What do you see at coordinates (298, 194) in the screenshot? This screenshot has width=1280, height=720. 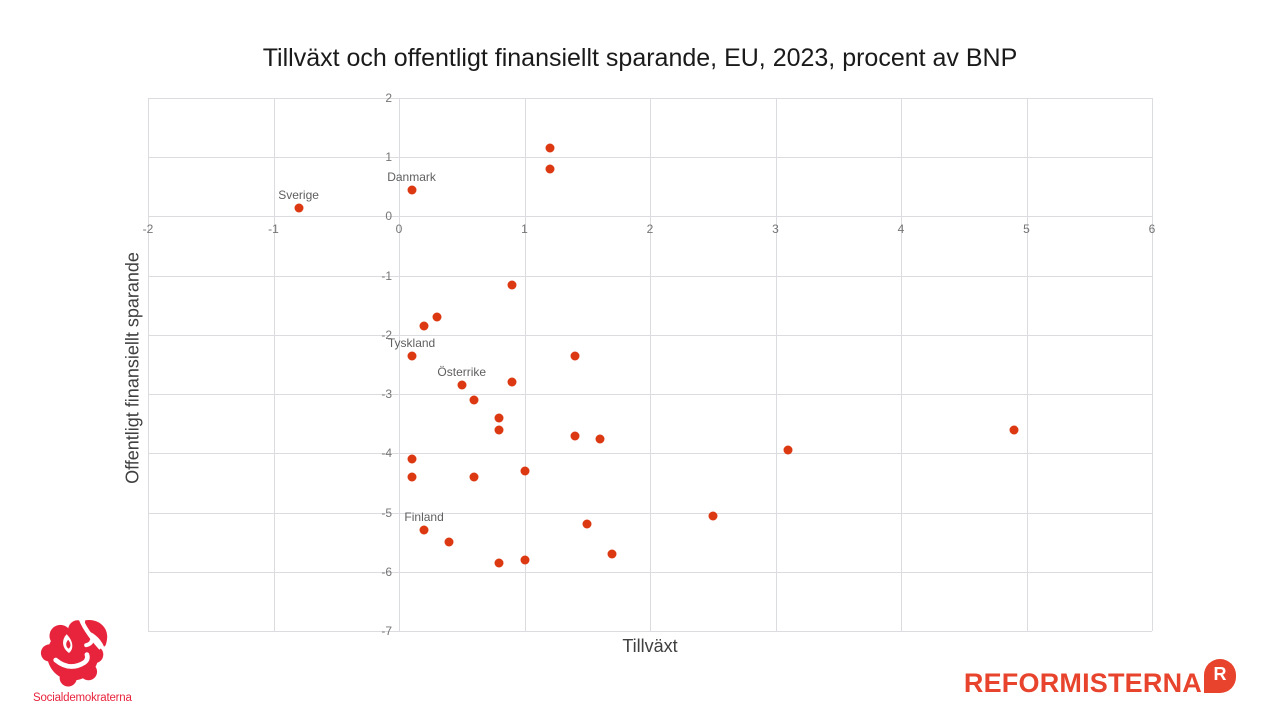 I see `point-label: Sverige` at bounding box center [298, 194].